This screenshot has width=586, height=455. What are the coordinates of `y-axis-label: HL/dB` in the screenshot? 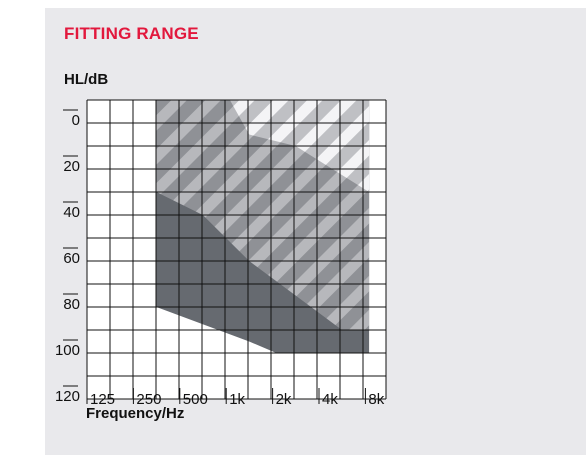 It's located at (86, 79).